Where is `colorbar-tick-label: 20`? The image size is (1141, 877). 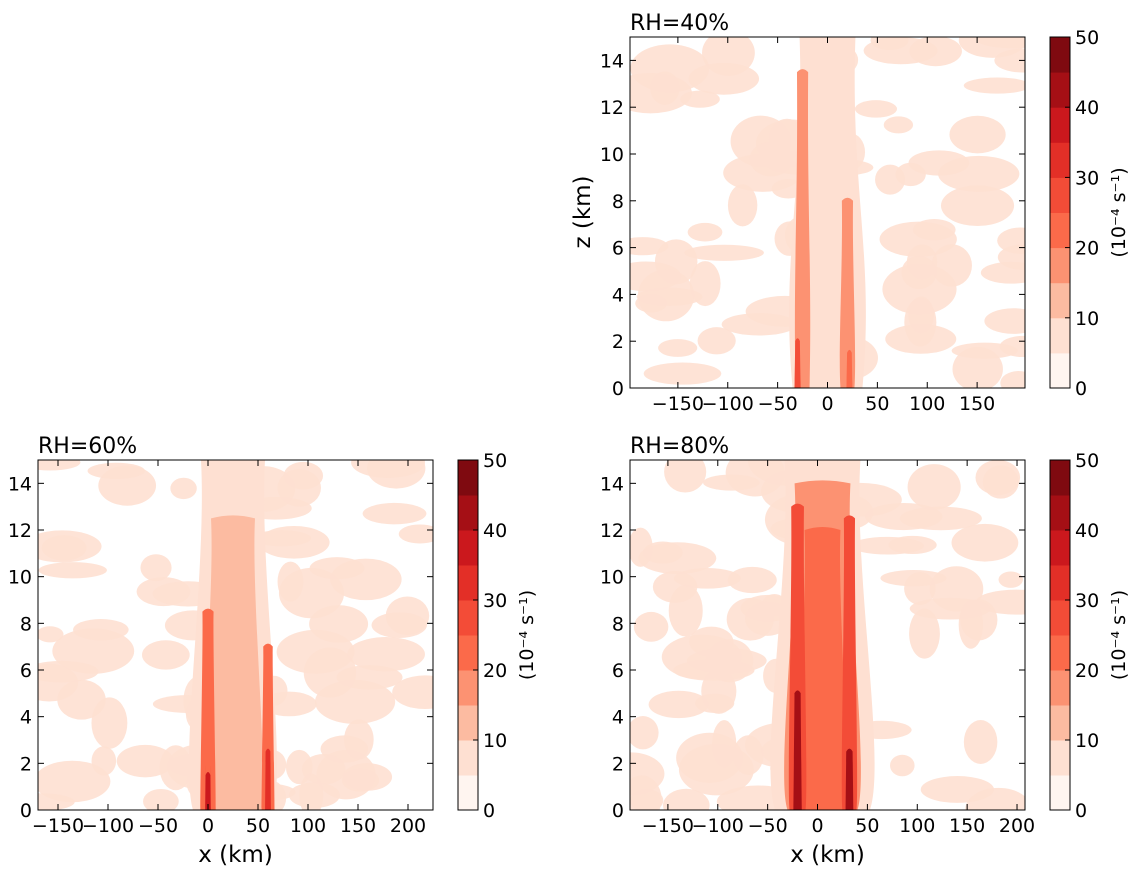 colorbar-tick-label: 20 is located at coordinates (1087, 671).